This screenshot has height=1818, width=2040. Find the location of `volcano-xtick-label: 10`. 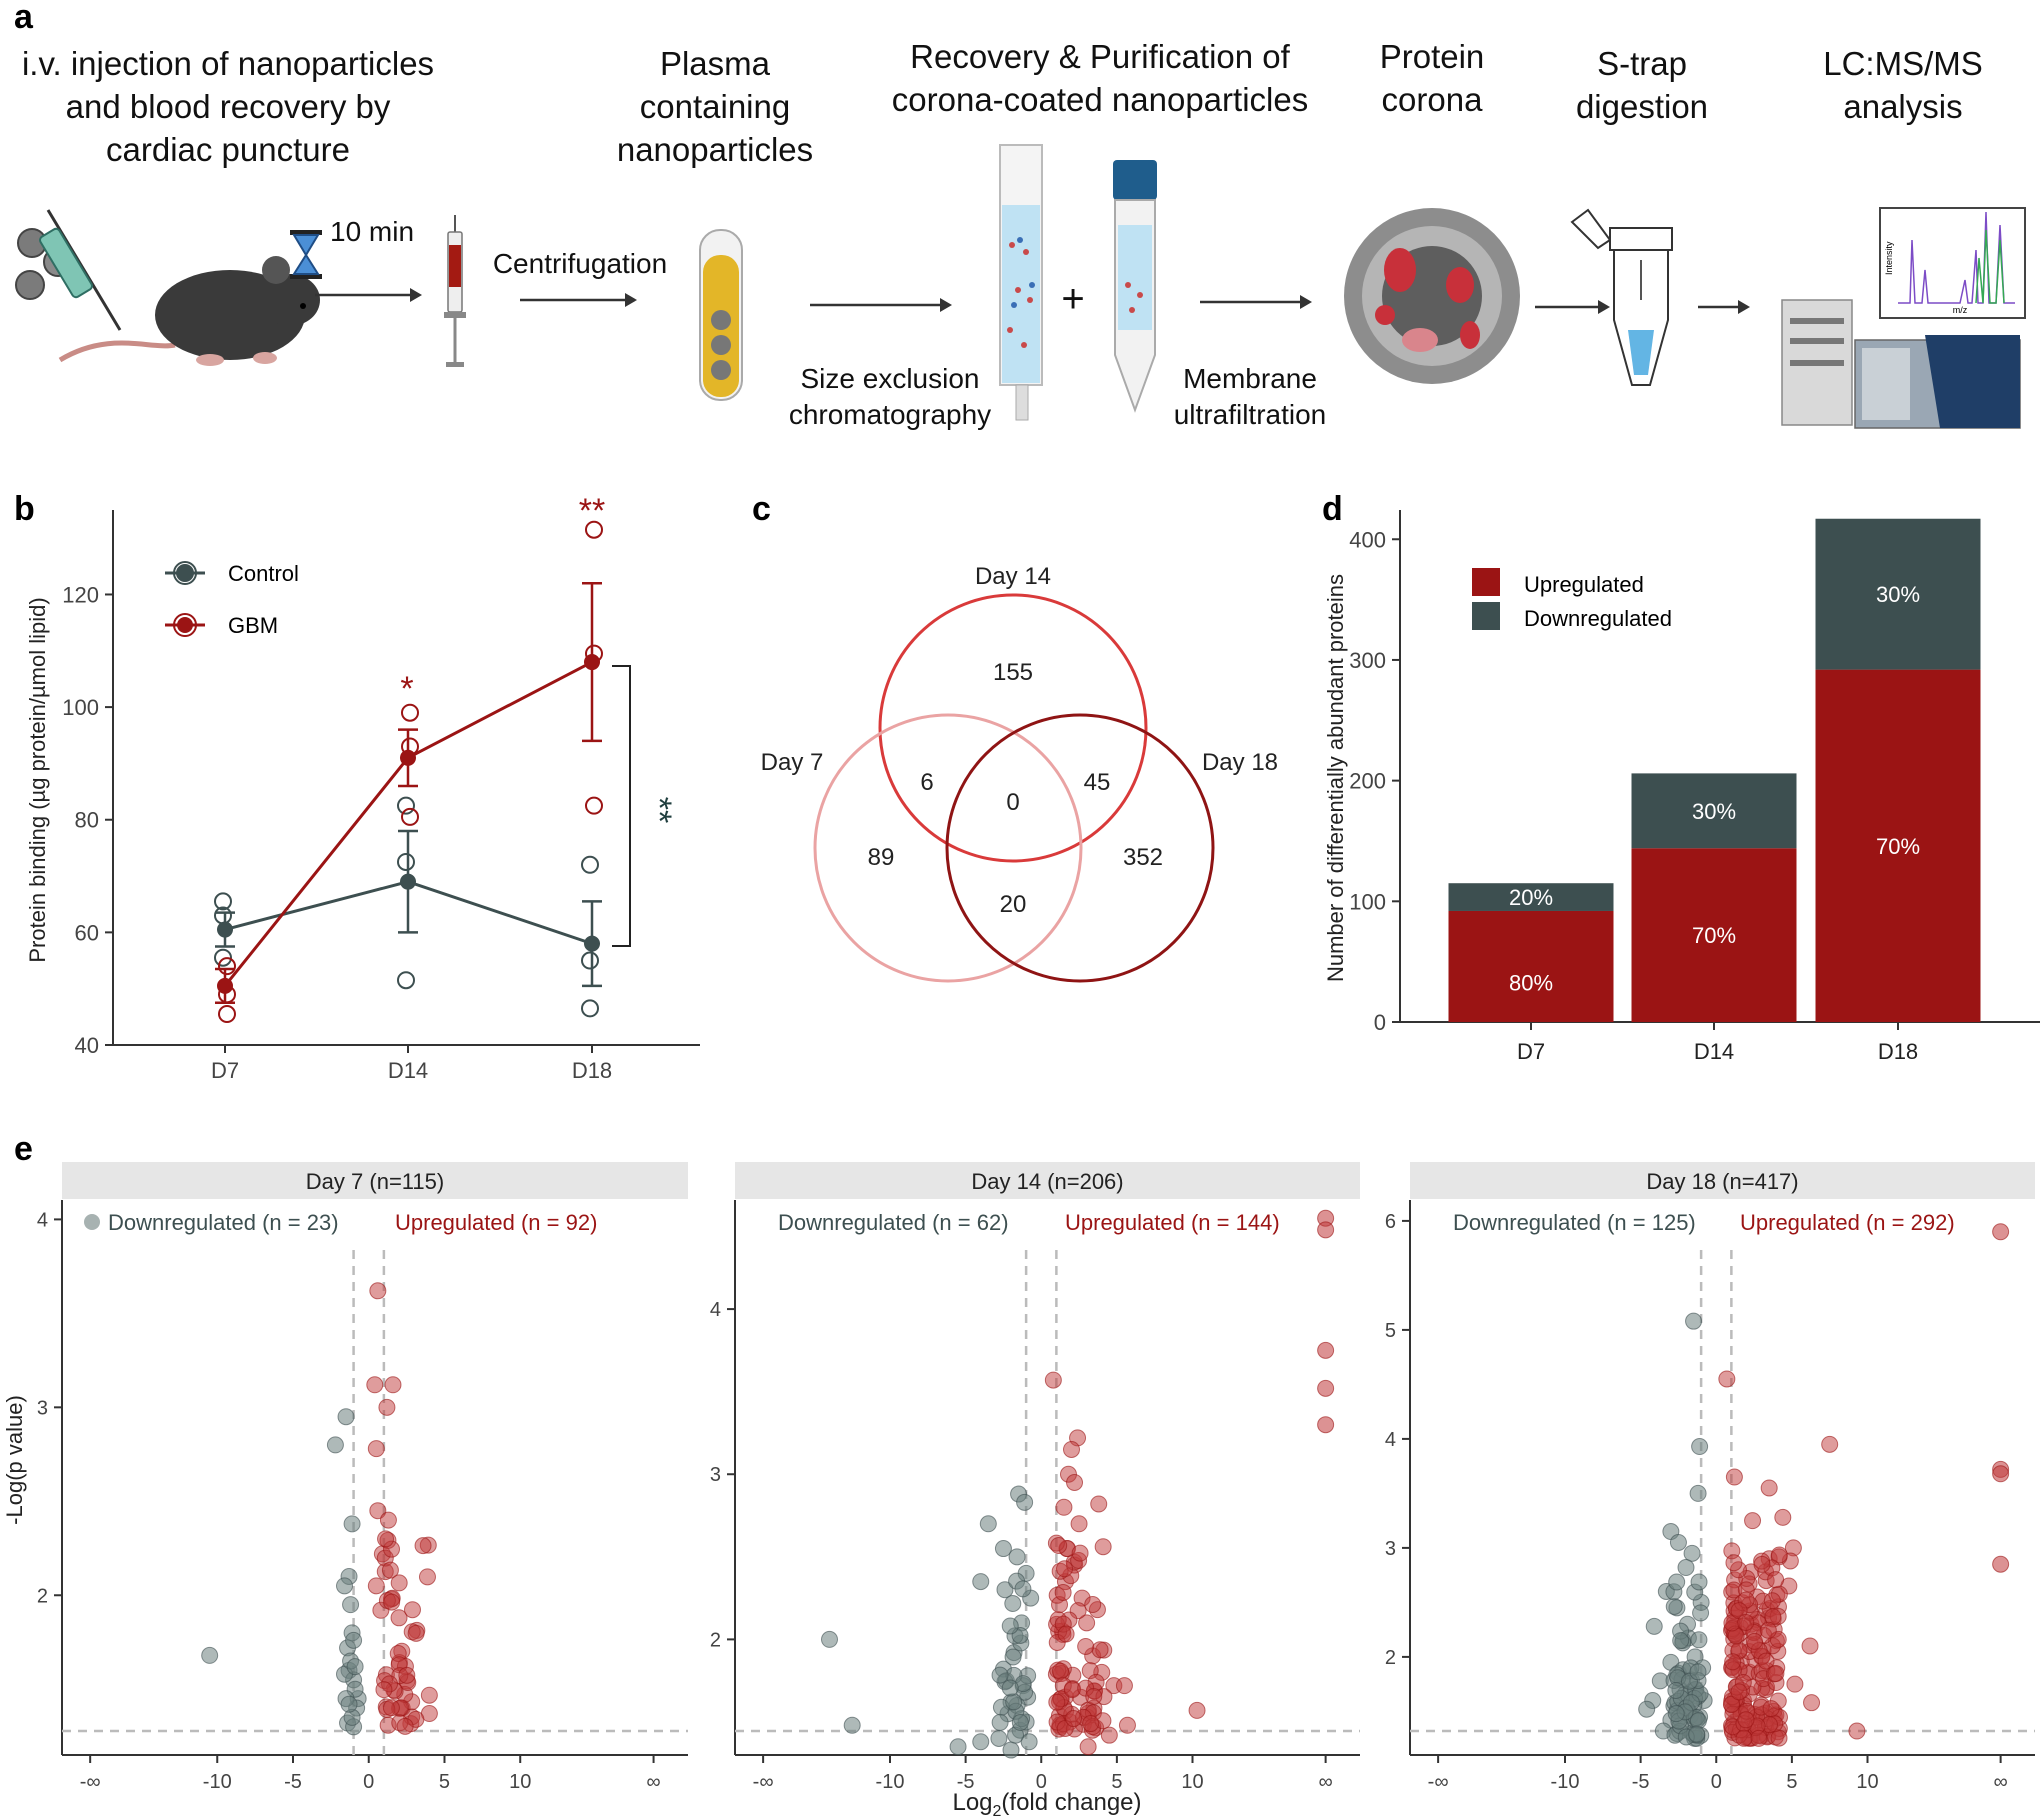

volcano-xtick-label: 10 is located at coordinates (1867, 1782).